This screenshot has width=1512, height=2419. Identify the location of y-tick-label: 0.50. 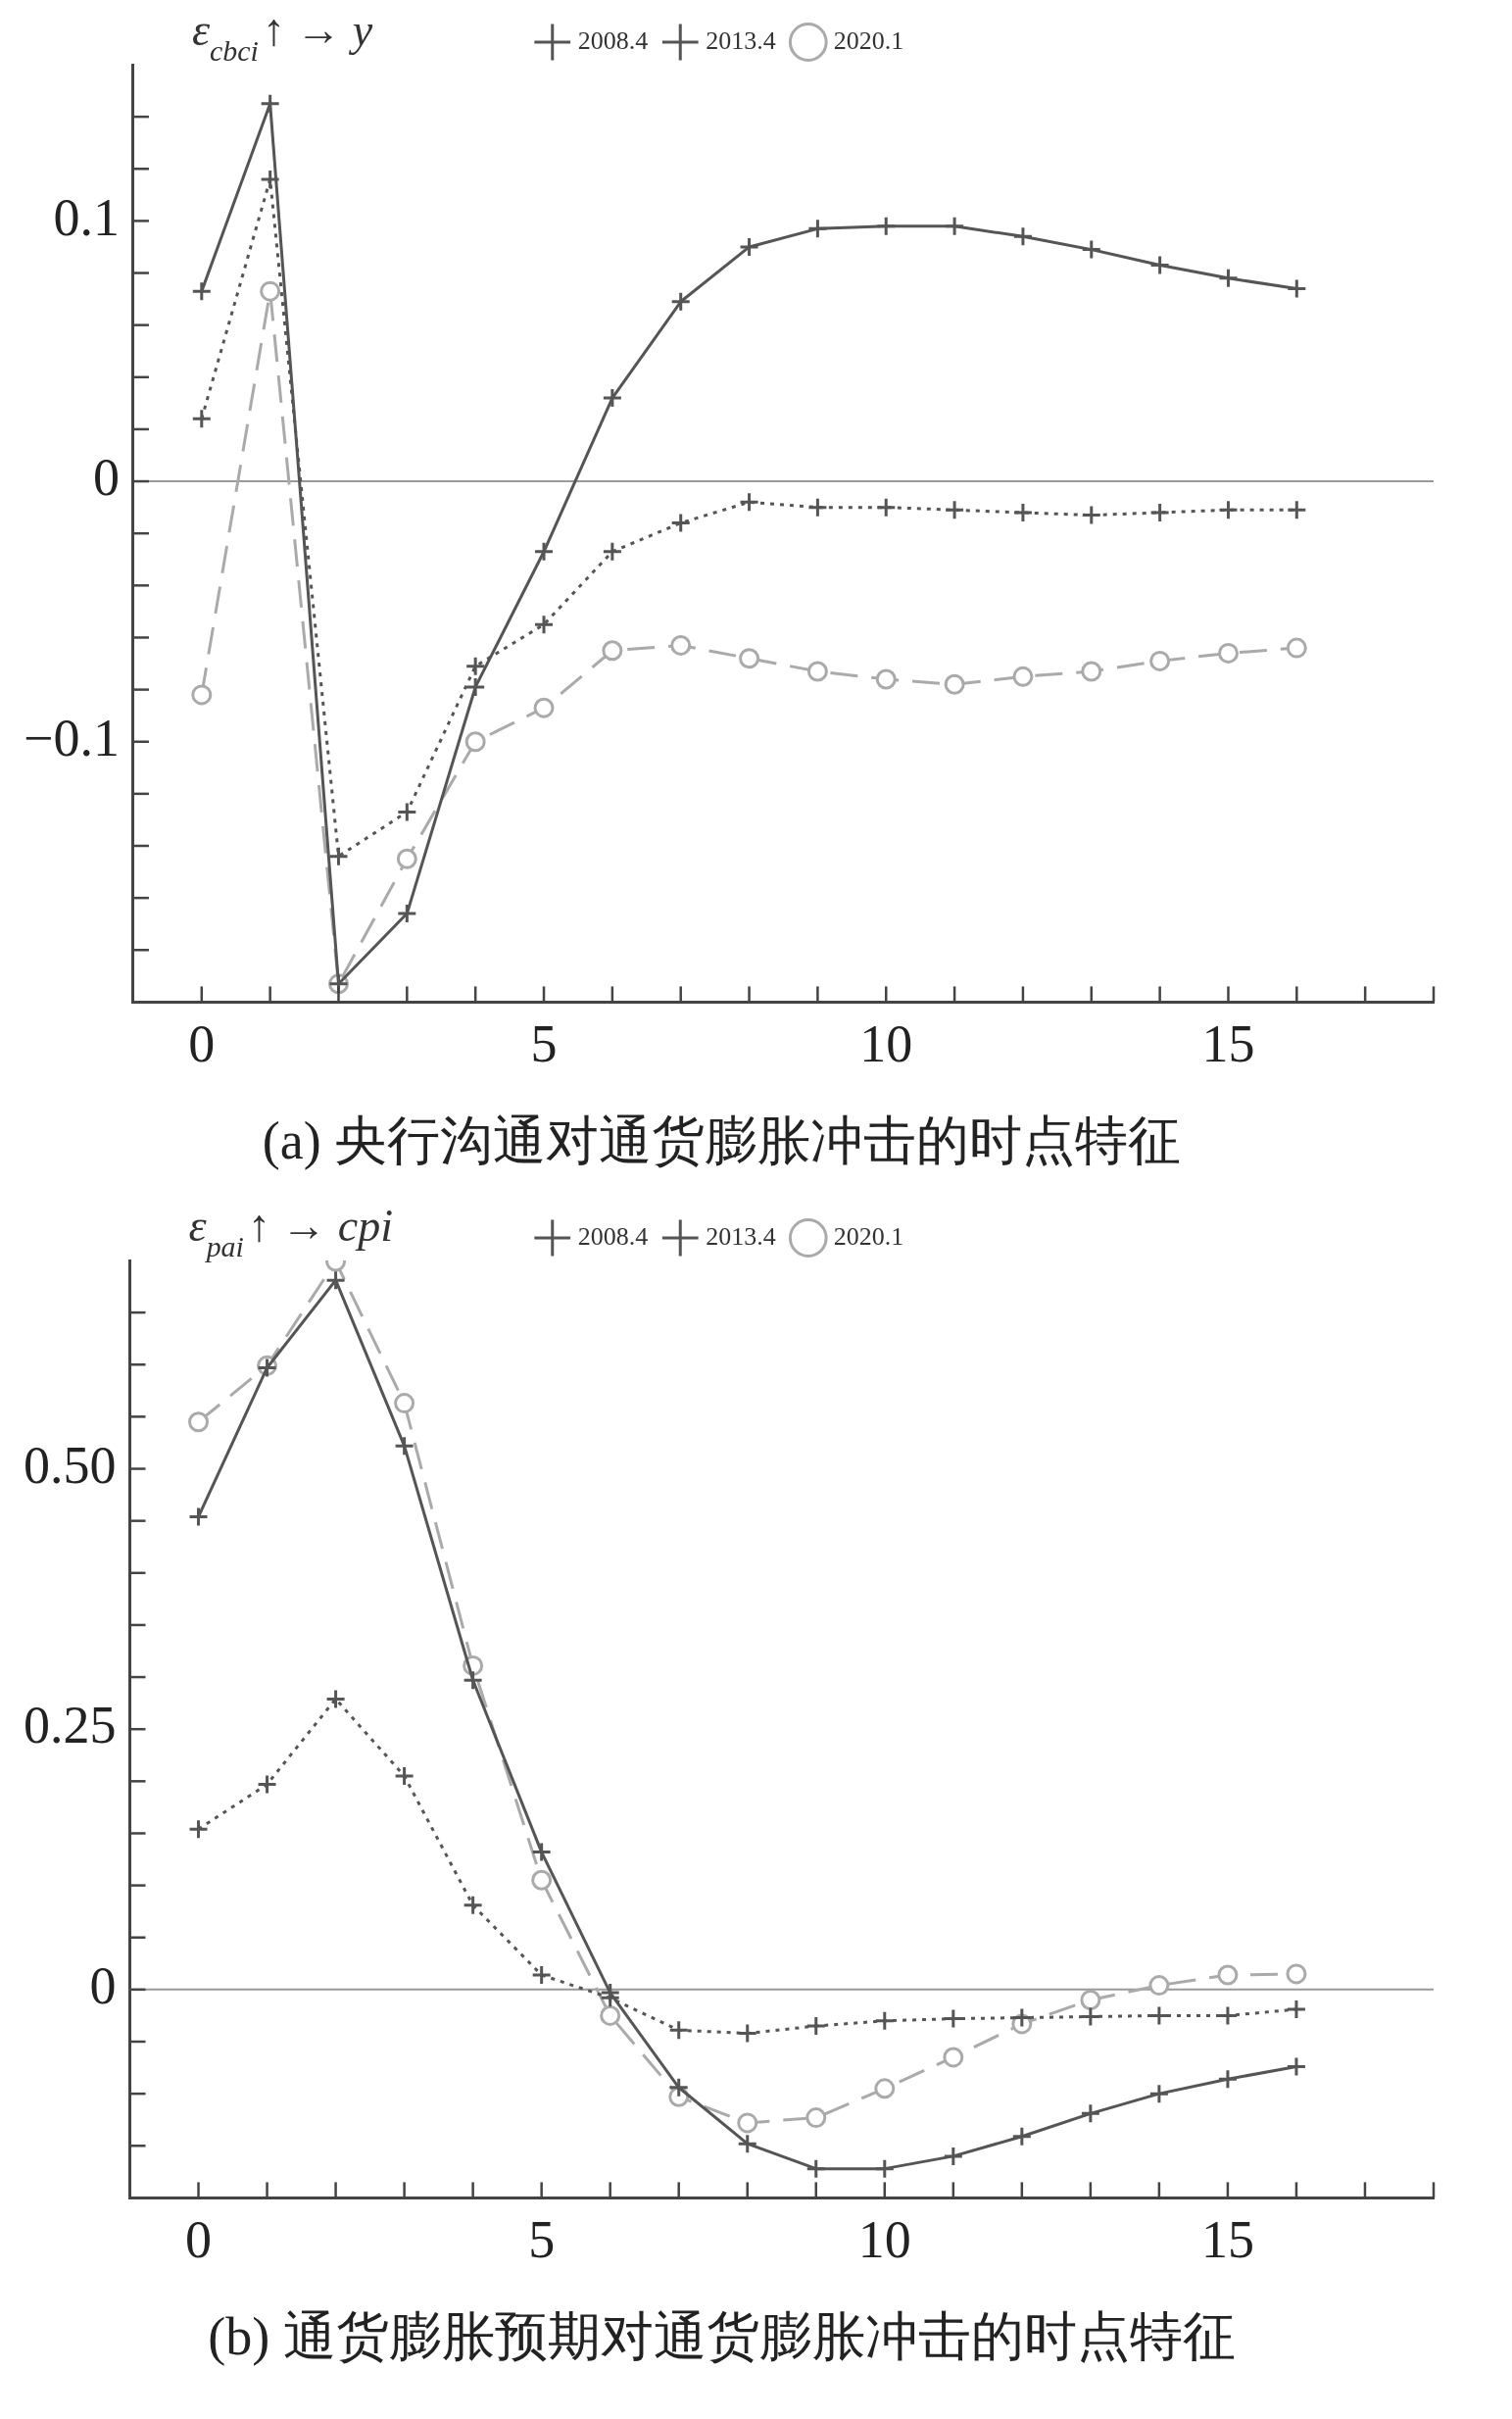
(70, 1465).